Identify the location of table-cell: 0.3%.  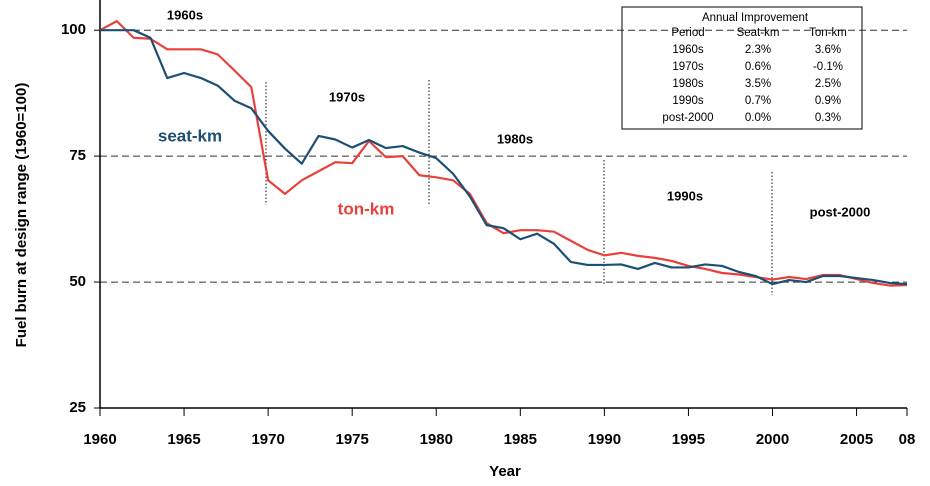
(828, 118).